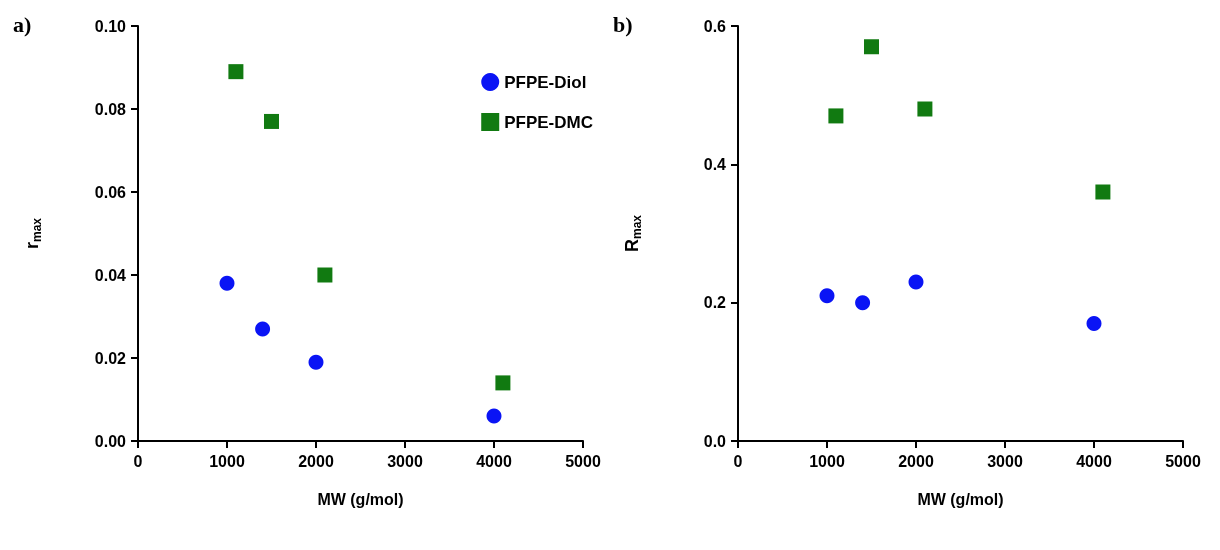 The width and height of the screenshot is (1220, 550). What do you see at coordinates (110, 441) in the screenshot?
I see `y-tick-label: 0.00` at bounding box center [110, 441].